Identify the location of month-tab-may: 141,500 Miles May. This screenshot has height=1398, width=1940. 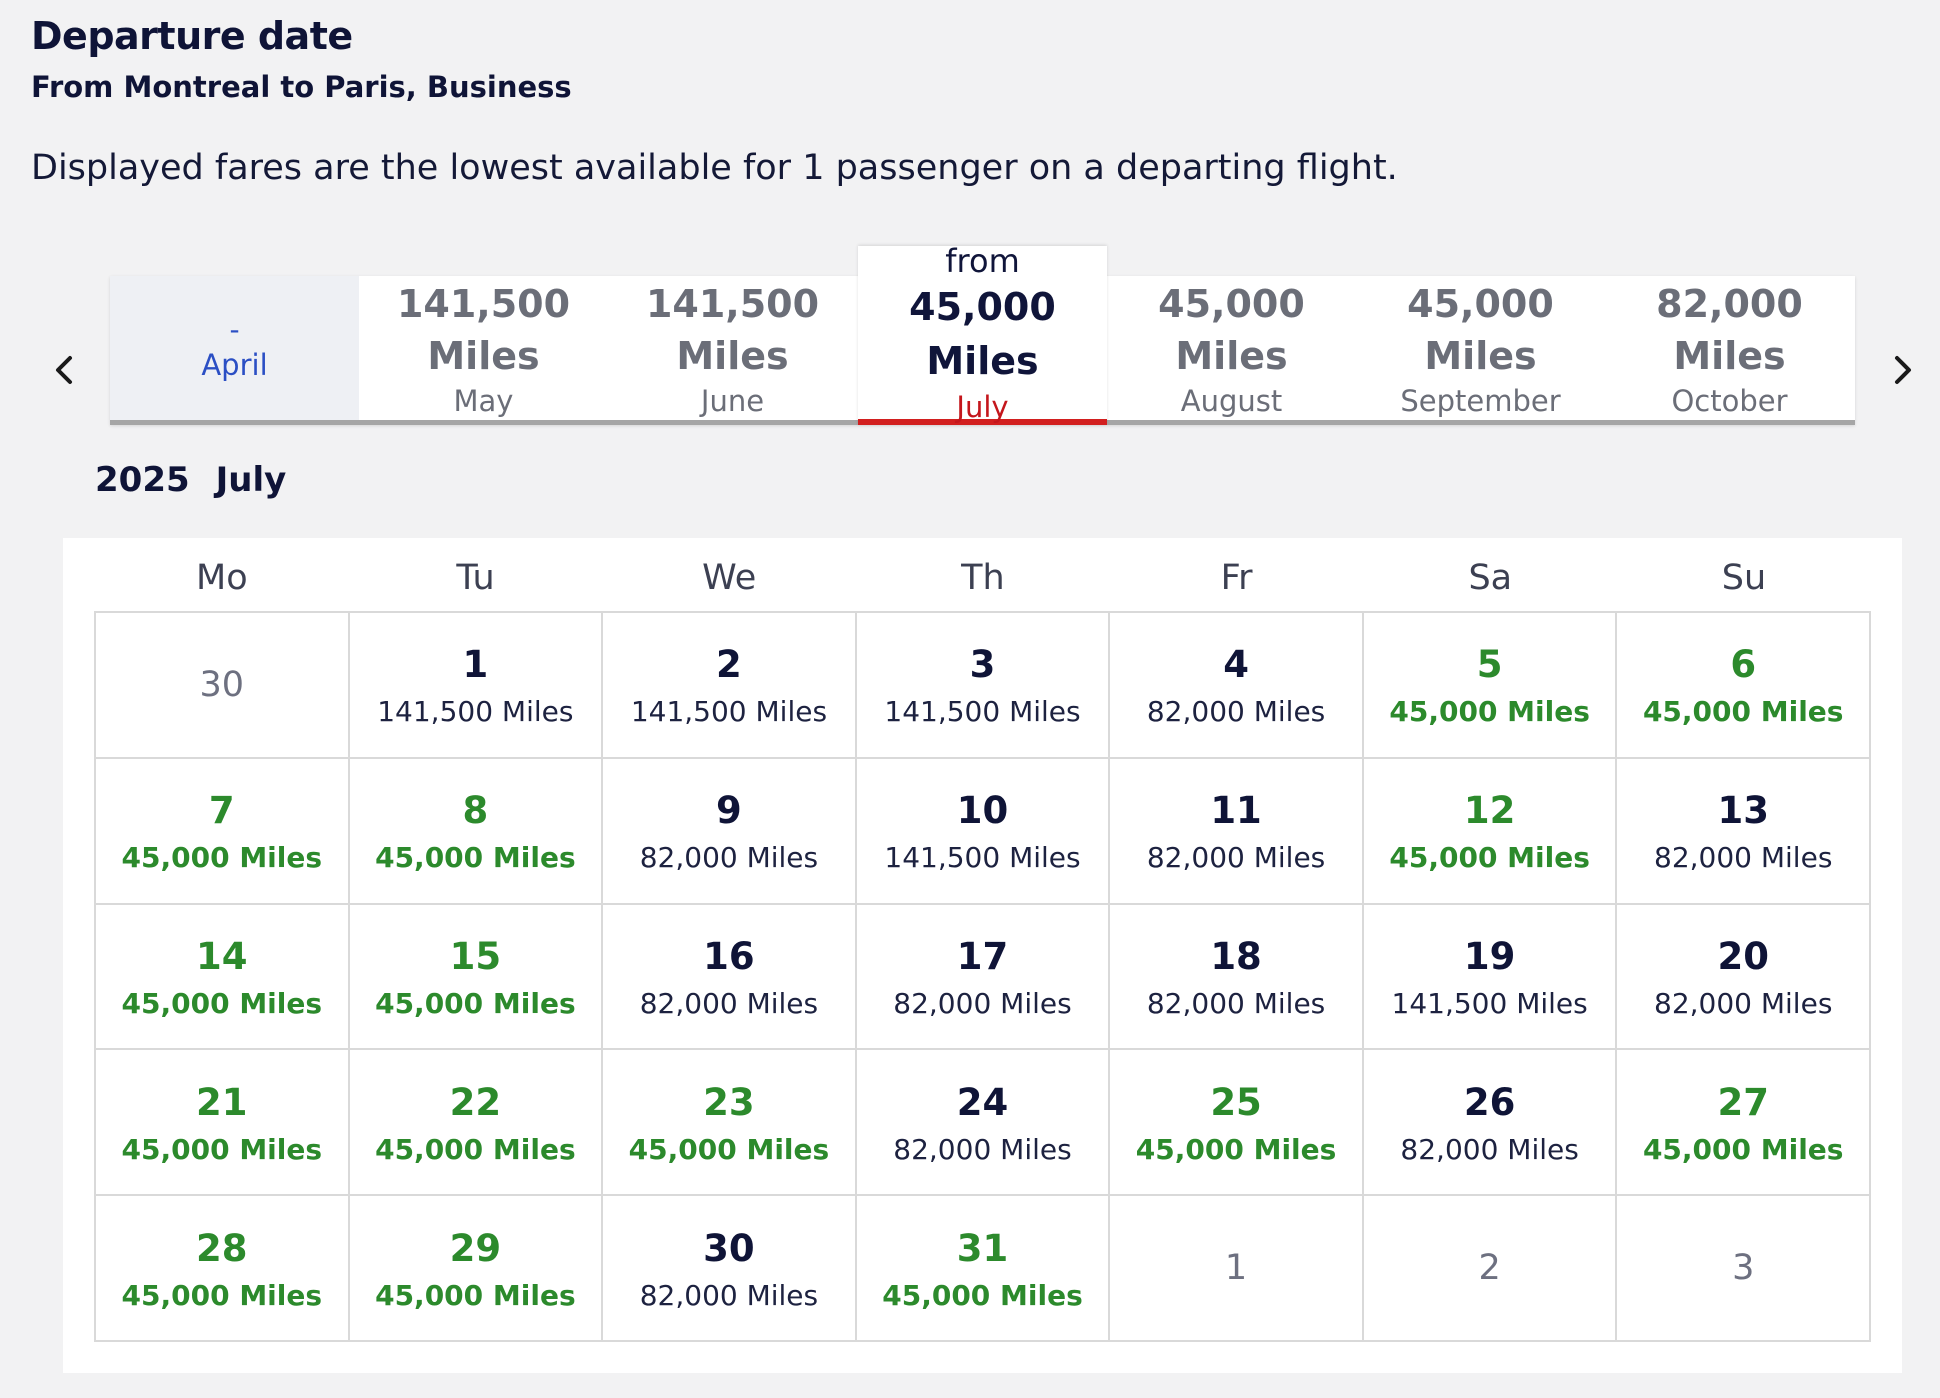
(483, 348).